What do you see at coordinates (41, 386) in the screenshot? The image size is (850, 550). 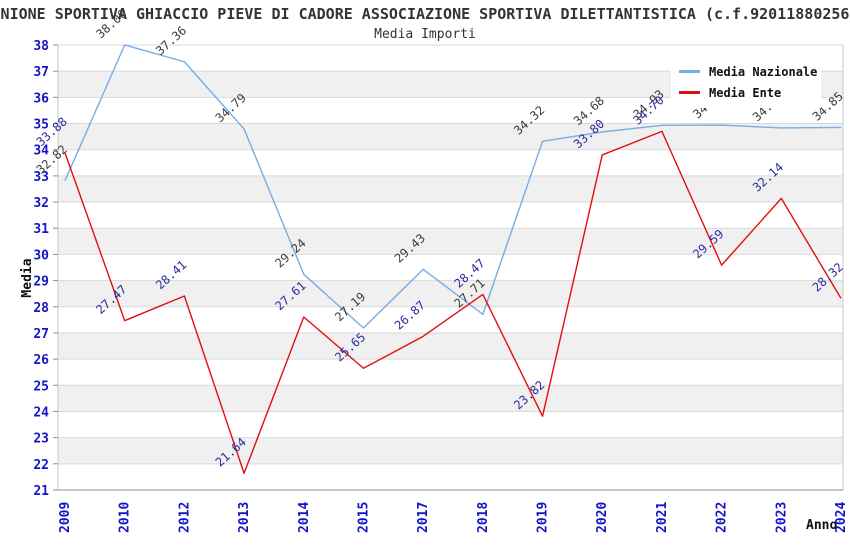 I see `y-tick-label: 25` at bounding box center [41, 386].